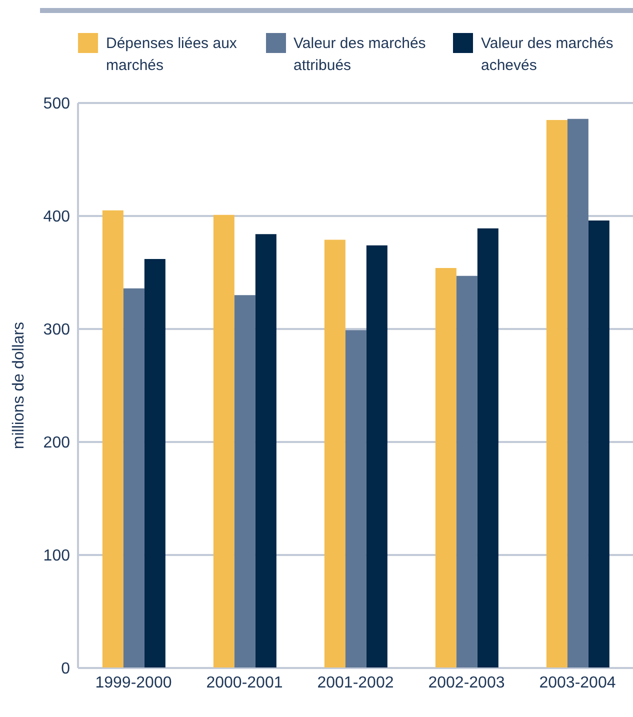  I want to click on legend-label: Dépenses liées aux marchés, so click(172, 55).